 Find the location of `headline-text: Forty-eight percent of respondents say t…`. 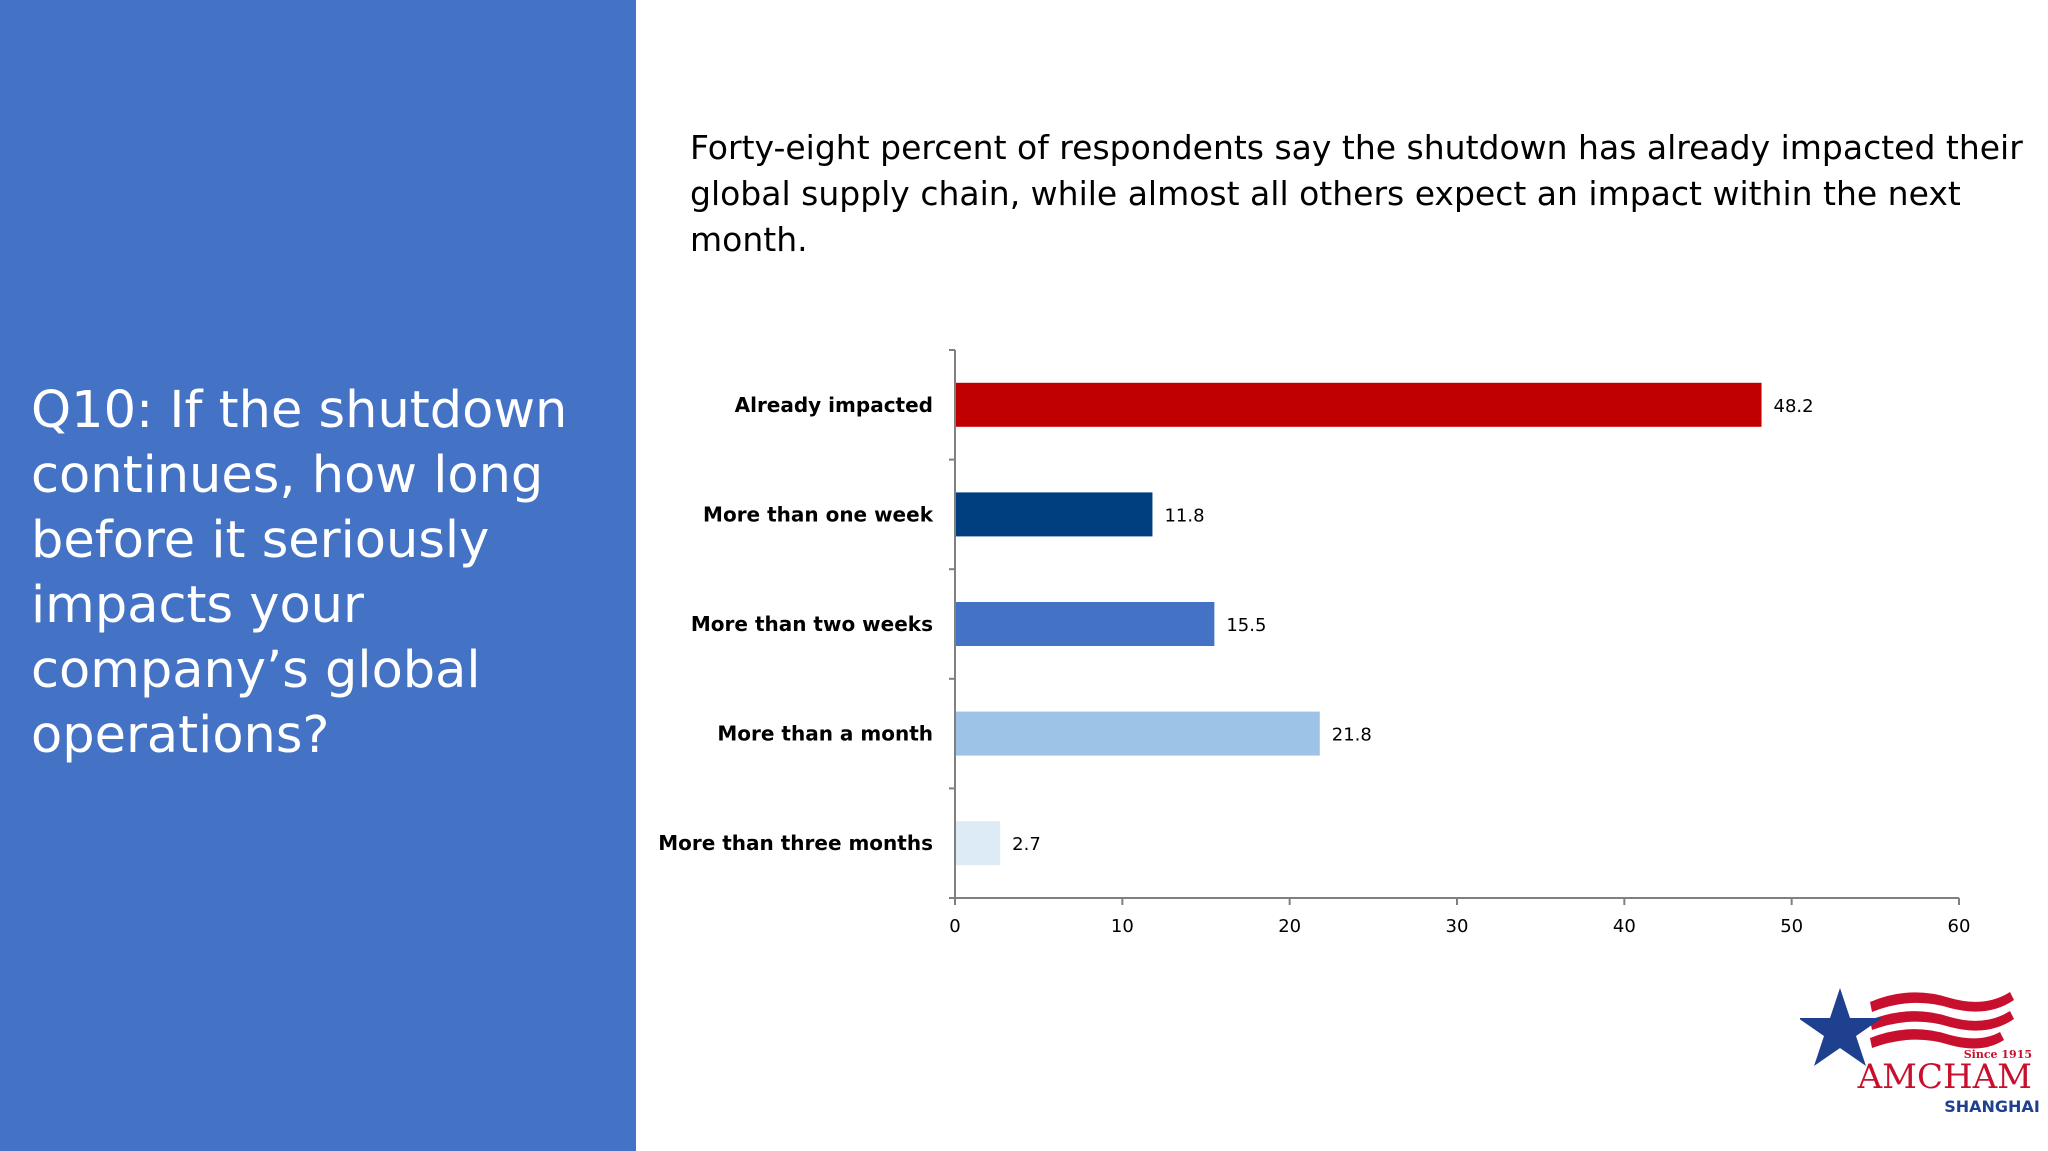

headline-text: Forty-eight percent of respondents say t… is located at coordinates (1356, 193).